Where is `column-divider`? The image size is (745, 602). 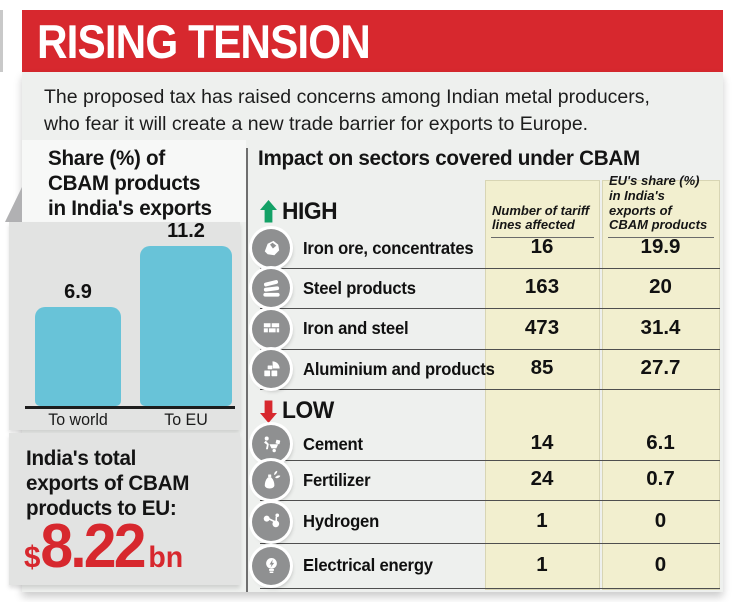
column-divider is located at coordinates (247, 370).